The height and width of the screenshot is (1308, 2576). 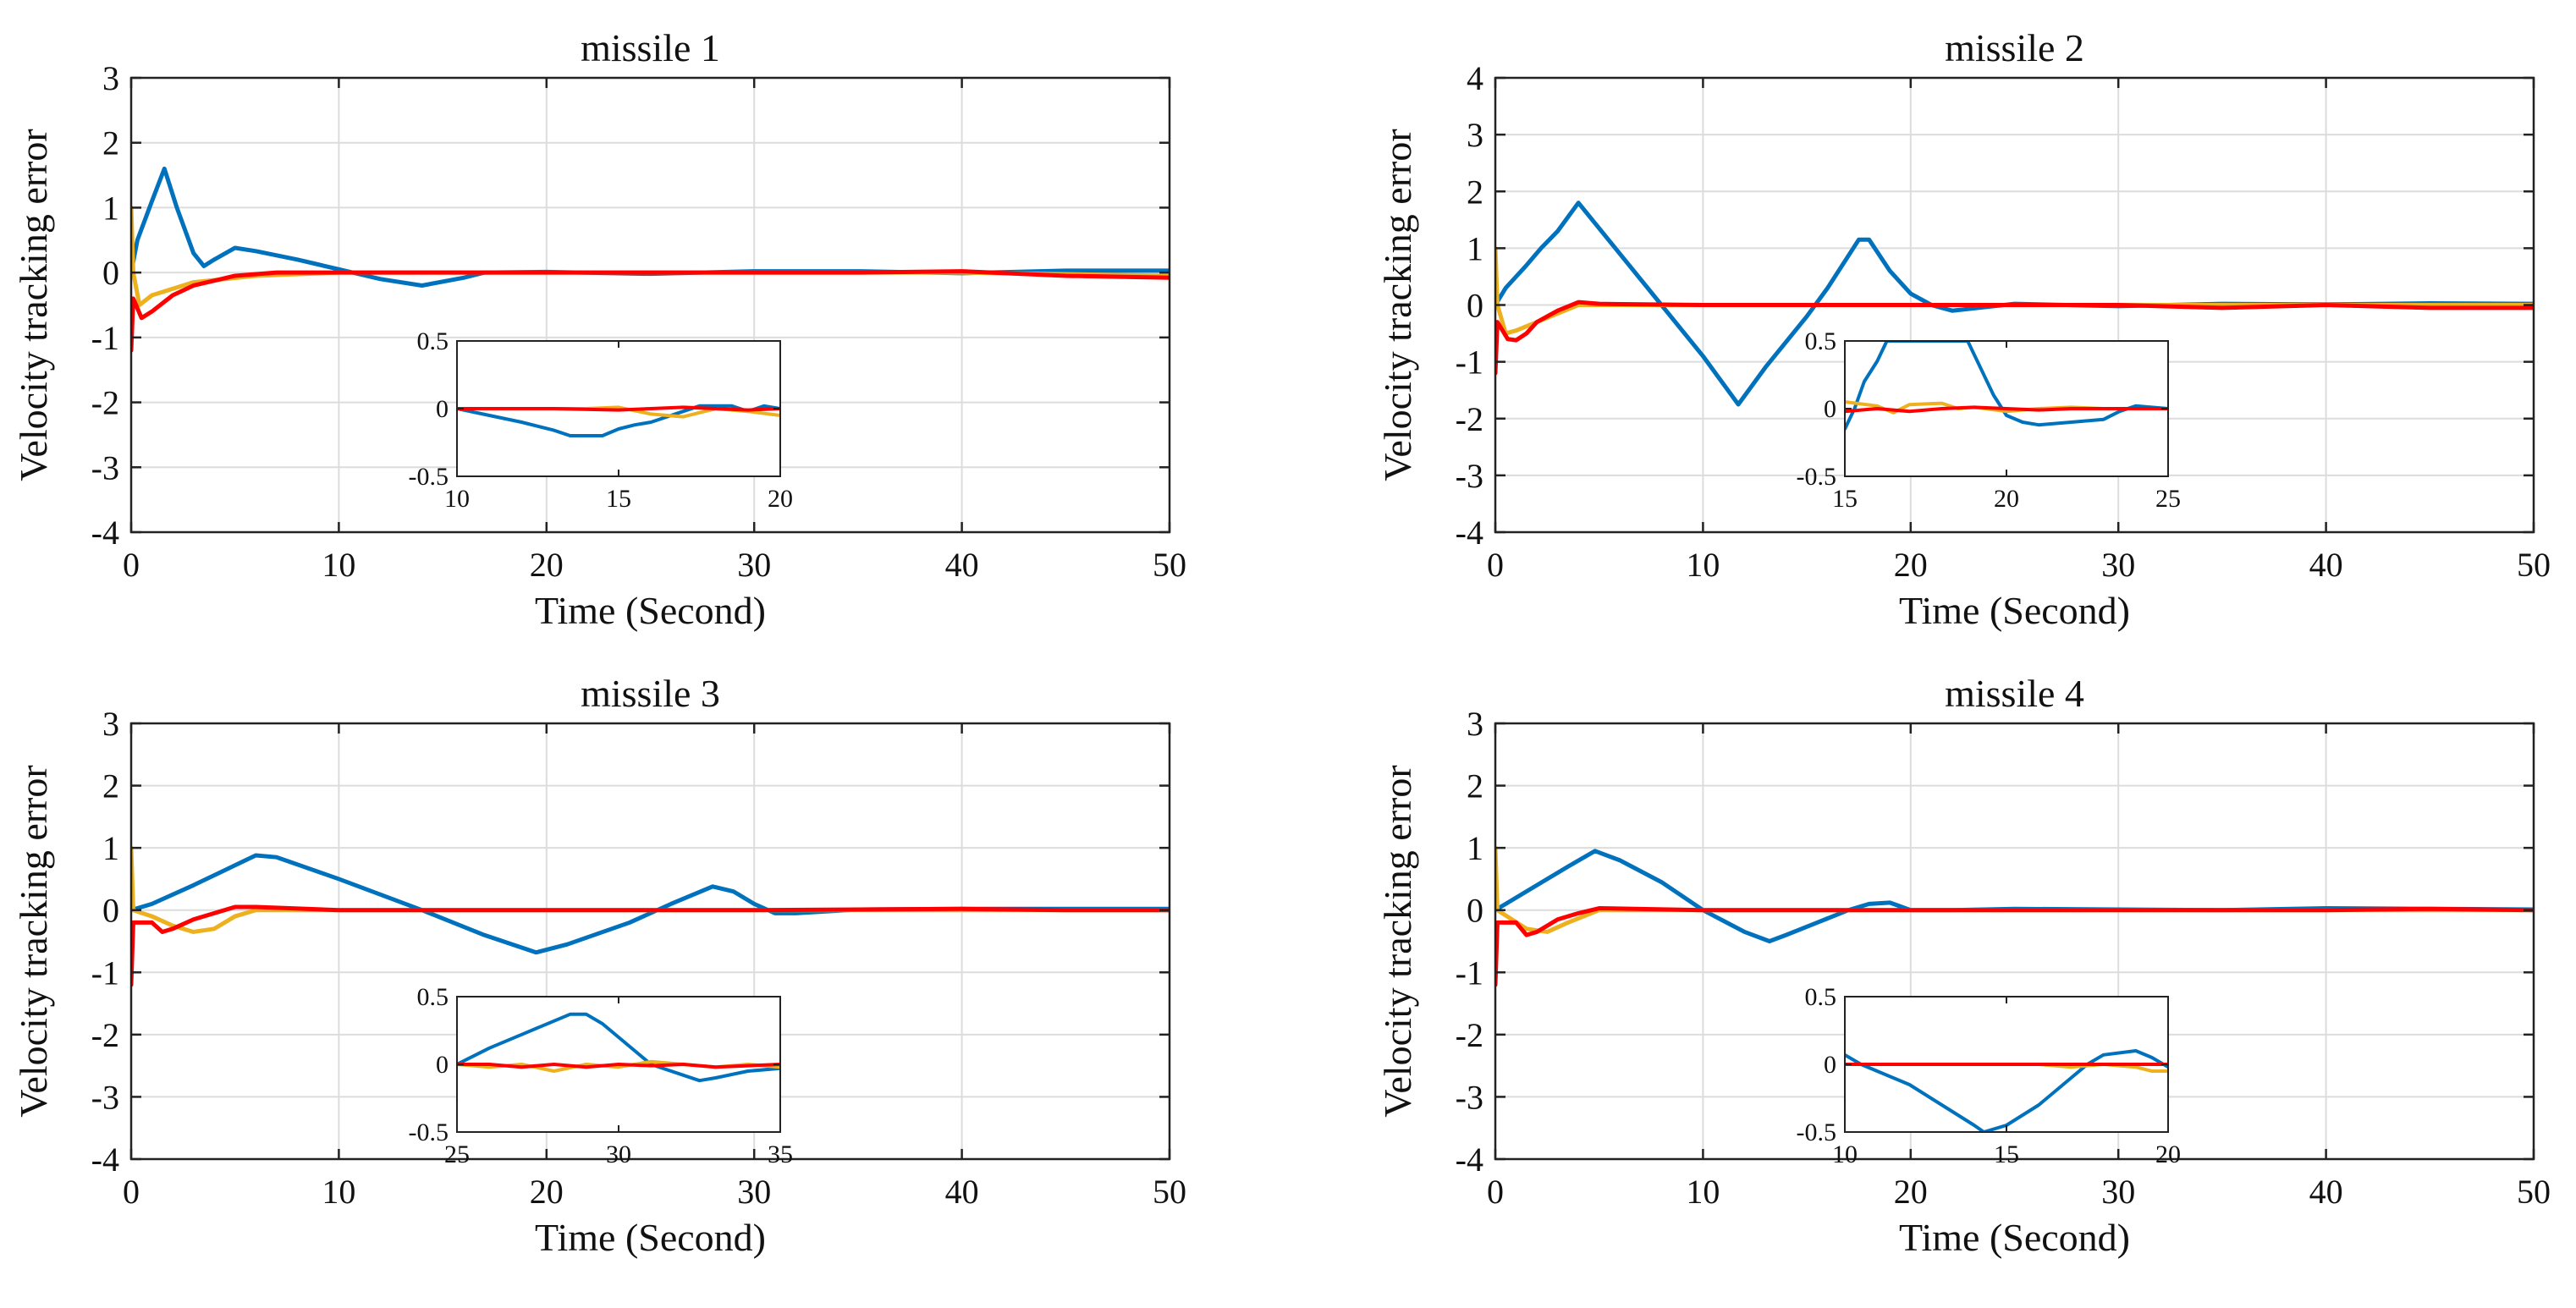 What do you see at coordinates (780, 1154) in the screenshot?
I see `inset-x-tick-label: 35` at bounding box center [780, 1154].